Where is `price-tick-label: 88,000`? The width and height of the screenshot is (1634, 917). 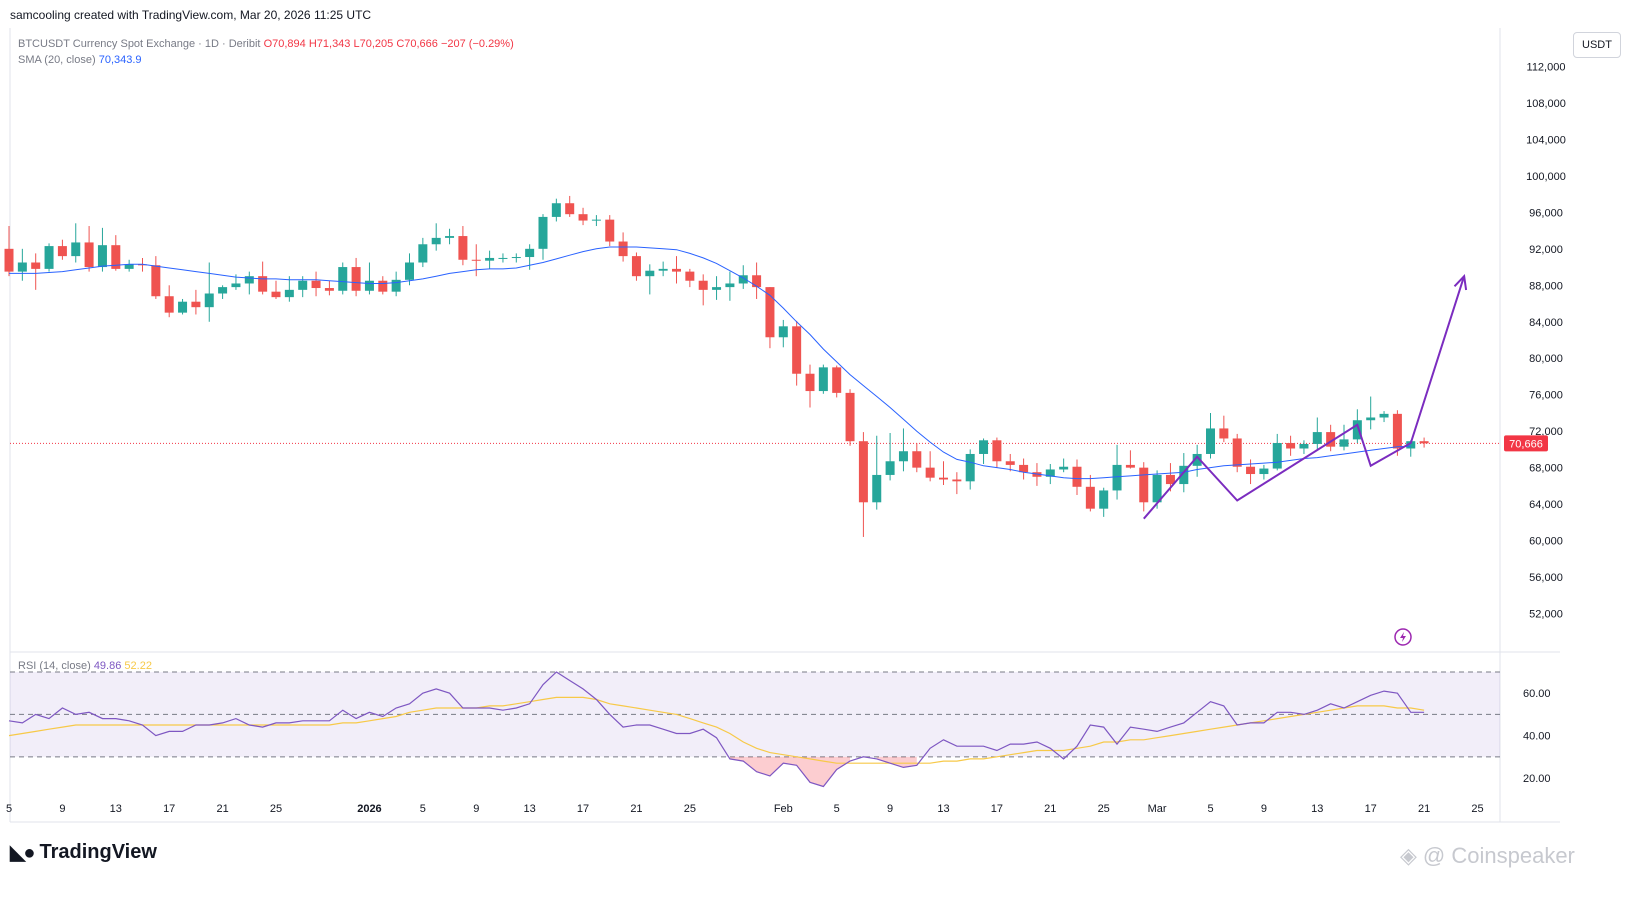 price-tick-label: 88,000 is located at coordinates (1546, 286).